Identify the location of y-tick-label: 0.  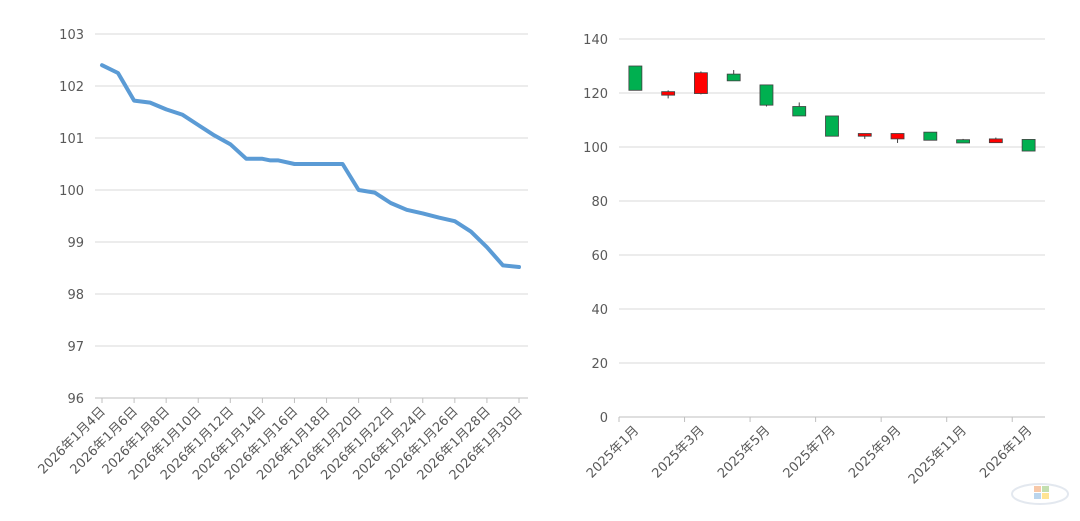
(604, 418).